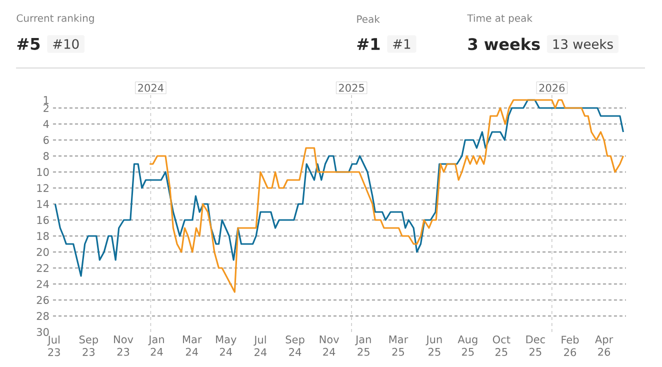 Image resolution: width=662 pixels, height=367 pixels. Describe the element at coordinates (43, 236) in the screenshot. I see `y-tick-label: 18` at that location.